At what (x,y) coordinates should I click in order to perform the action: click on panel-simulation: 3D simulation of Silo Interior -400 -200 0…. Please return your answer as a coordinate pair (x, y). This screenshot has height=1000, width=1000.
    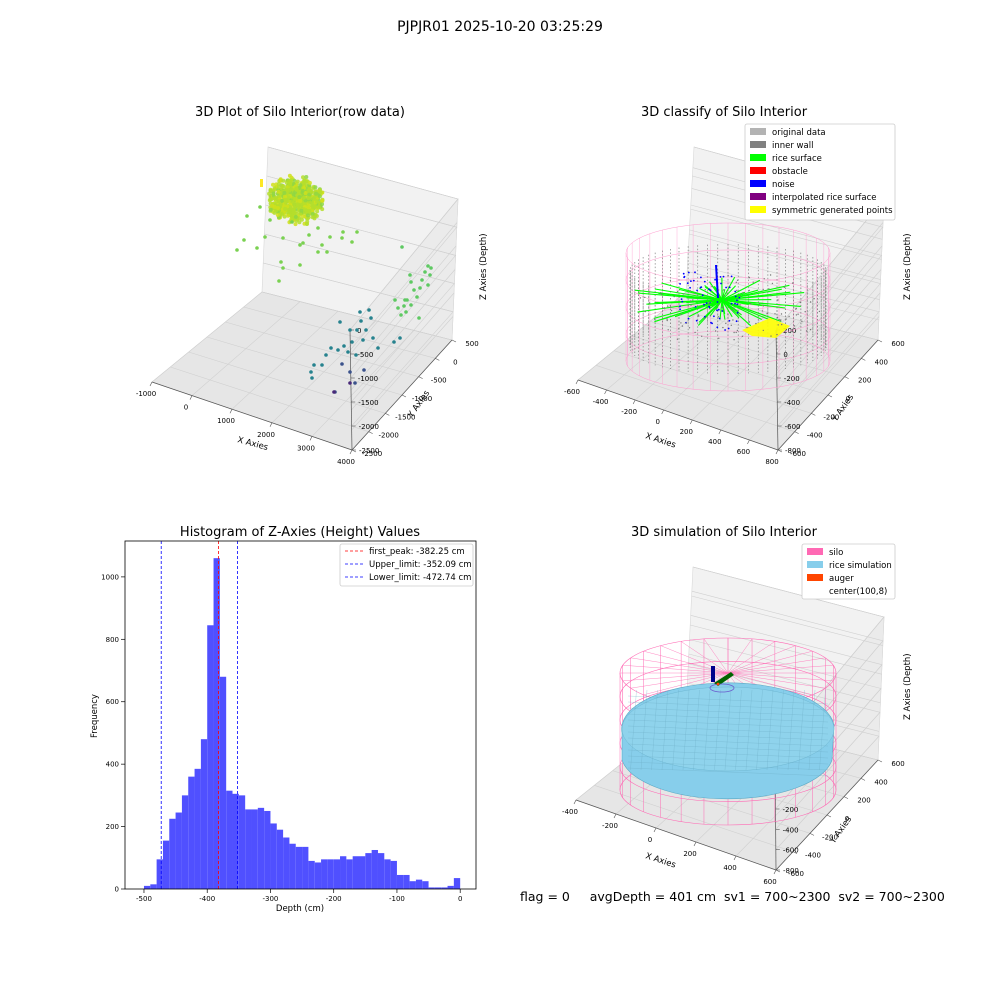
    Looking at the image, I should click on (737, 705).